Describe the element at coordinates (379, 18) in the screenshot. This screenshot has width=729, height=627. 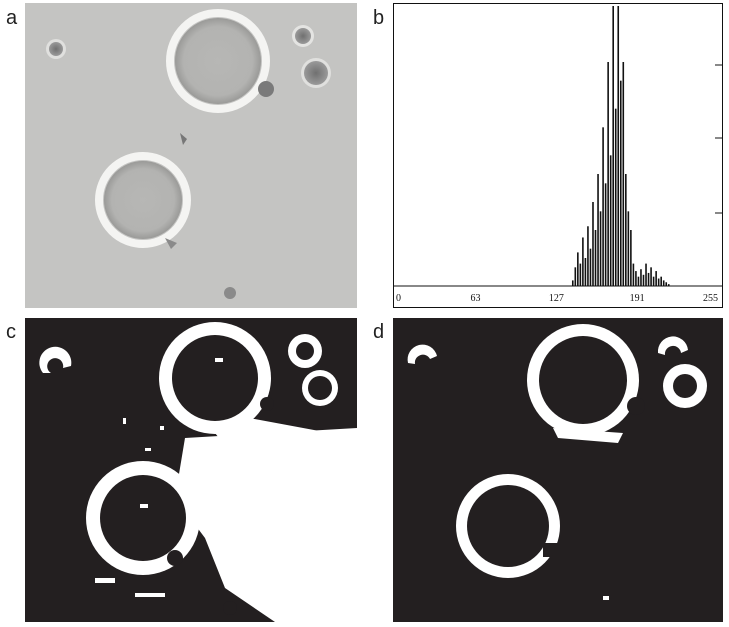
I see `panel-label-b: b` at that location.